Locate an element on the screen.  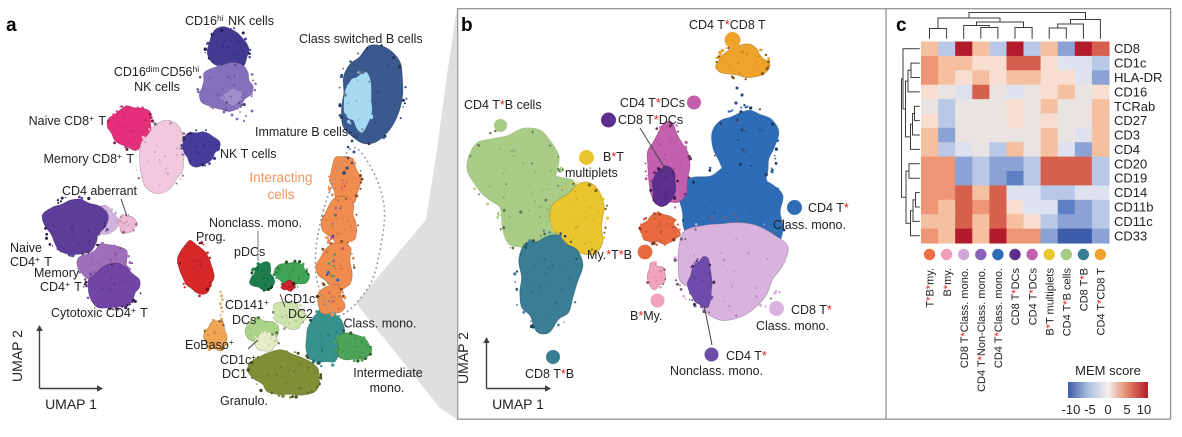
svg-text: B*T is located at coordinates (613, 157).